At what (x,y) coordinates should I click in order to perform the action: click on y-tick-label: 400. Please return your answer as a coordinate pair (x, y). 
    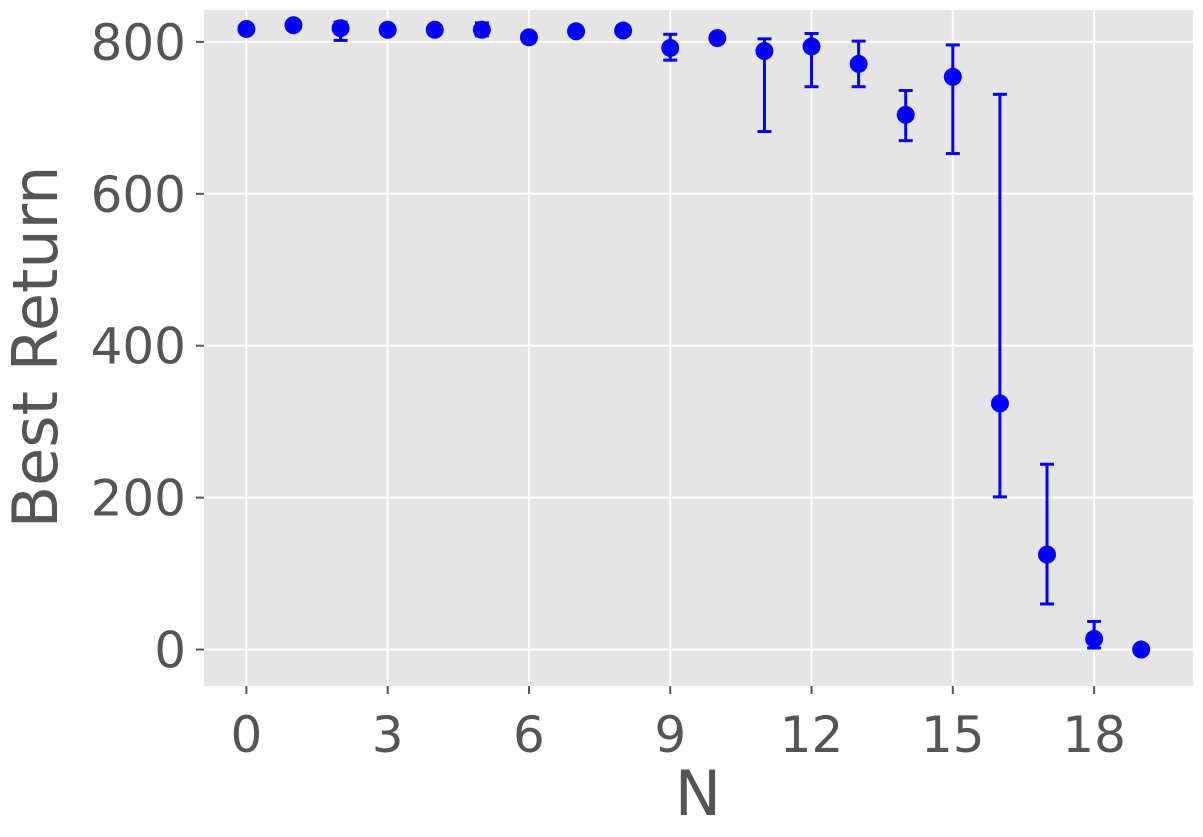
    Looking at the image, I should click on (138, 347).